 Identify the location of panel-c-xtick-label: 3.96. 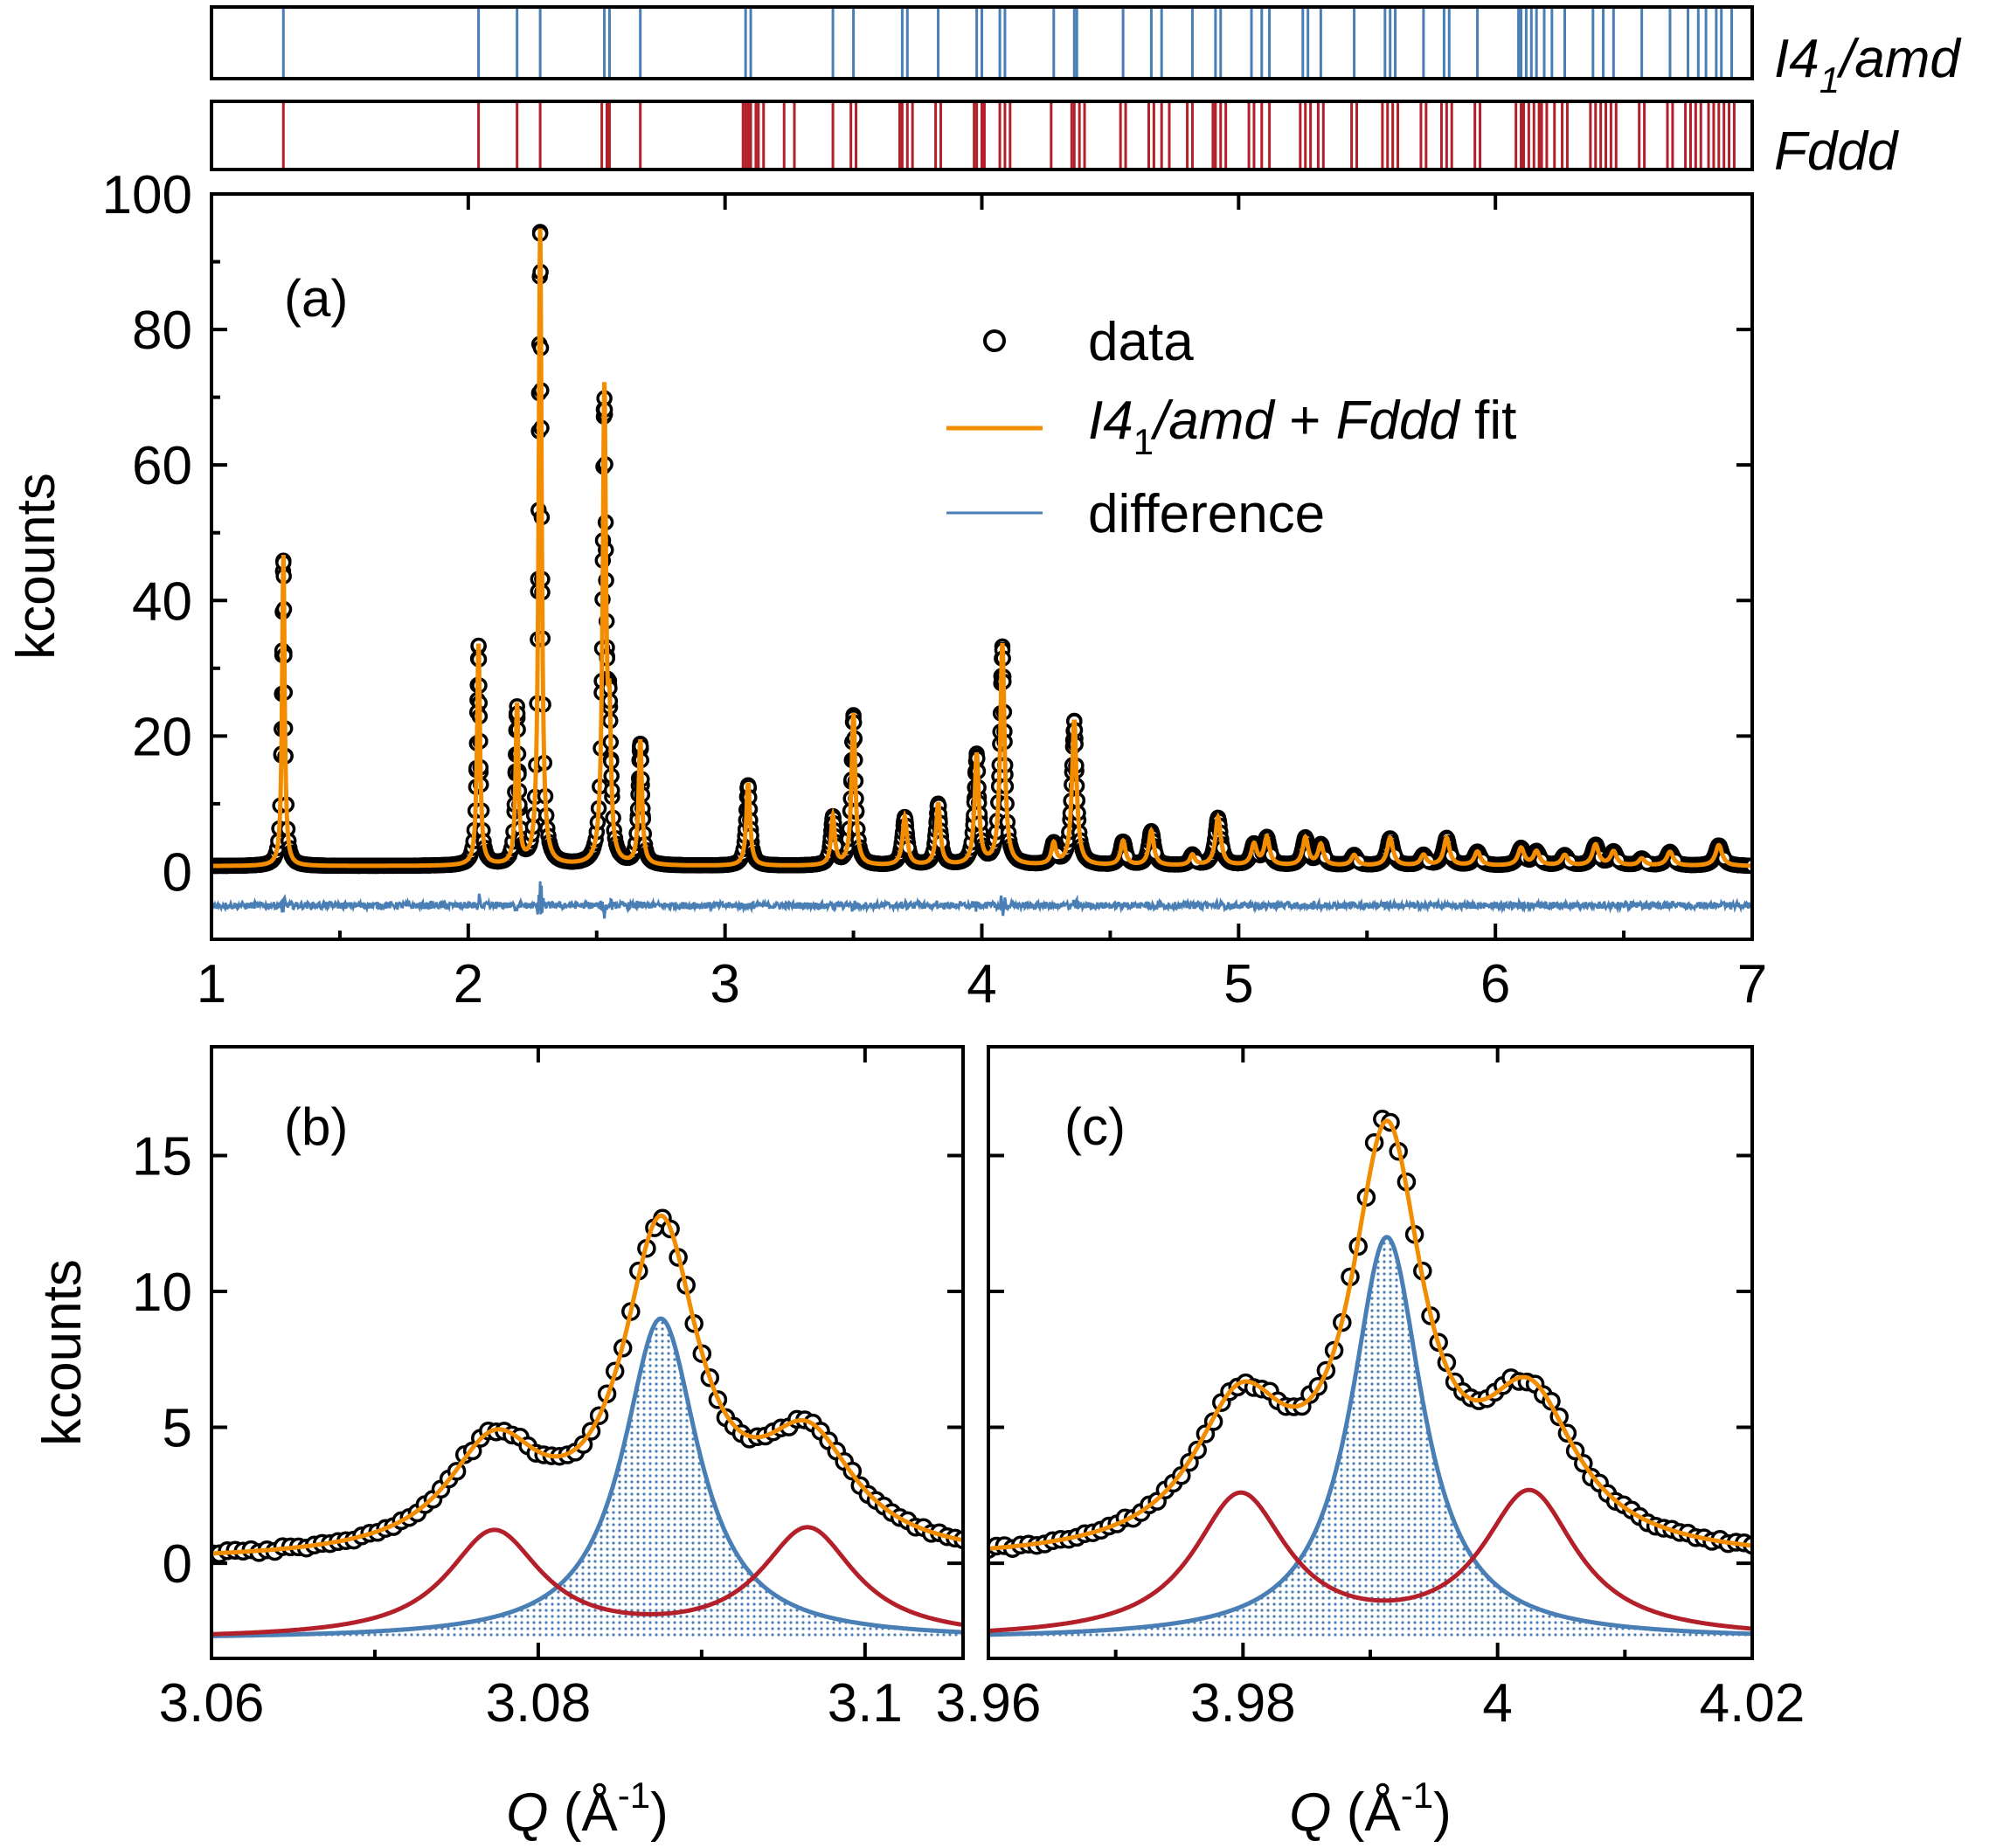
(989, 1703).